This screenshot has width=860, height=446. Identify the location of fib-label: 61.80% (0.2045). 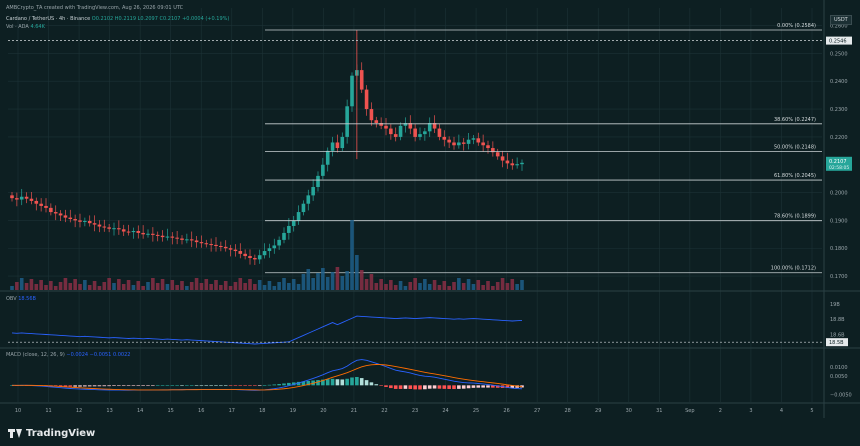
(795, 176).